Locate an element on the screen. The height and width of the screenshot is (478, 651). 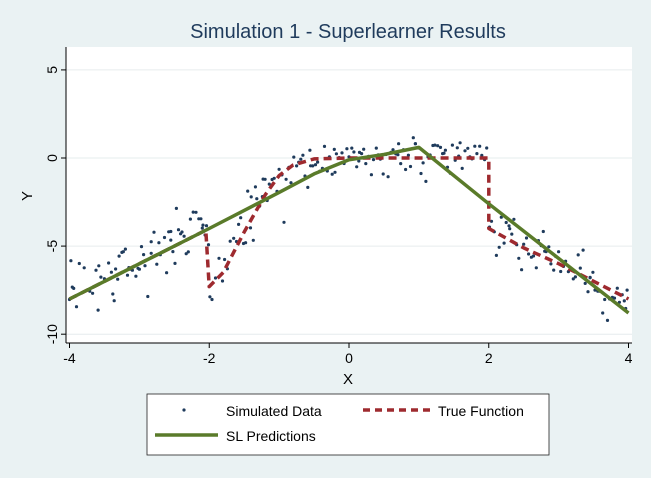
legend-box is located at coordinates (348, 424).